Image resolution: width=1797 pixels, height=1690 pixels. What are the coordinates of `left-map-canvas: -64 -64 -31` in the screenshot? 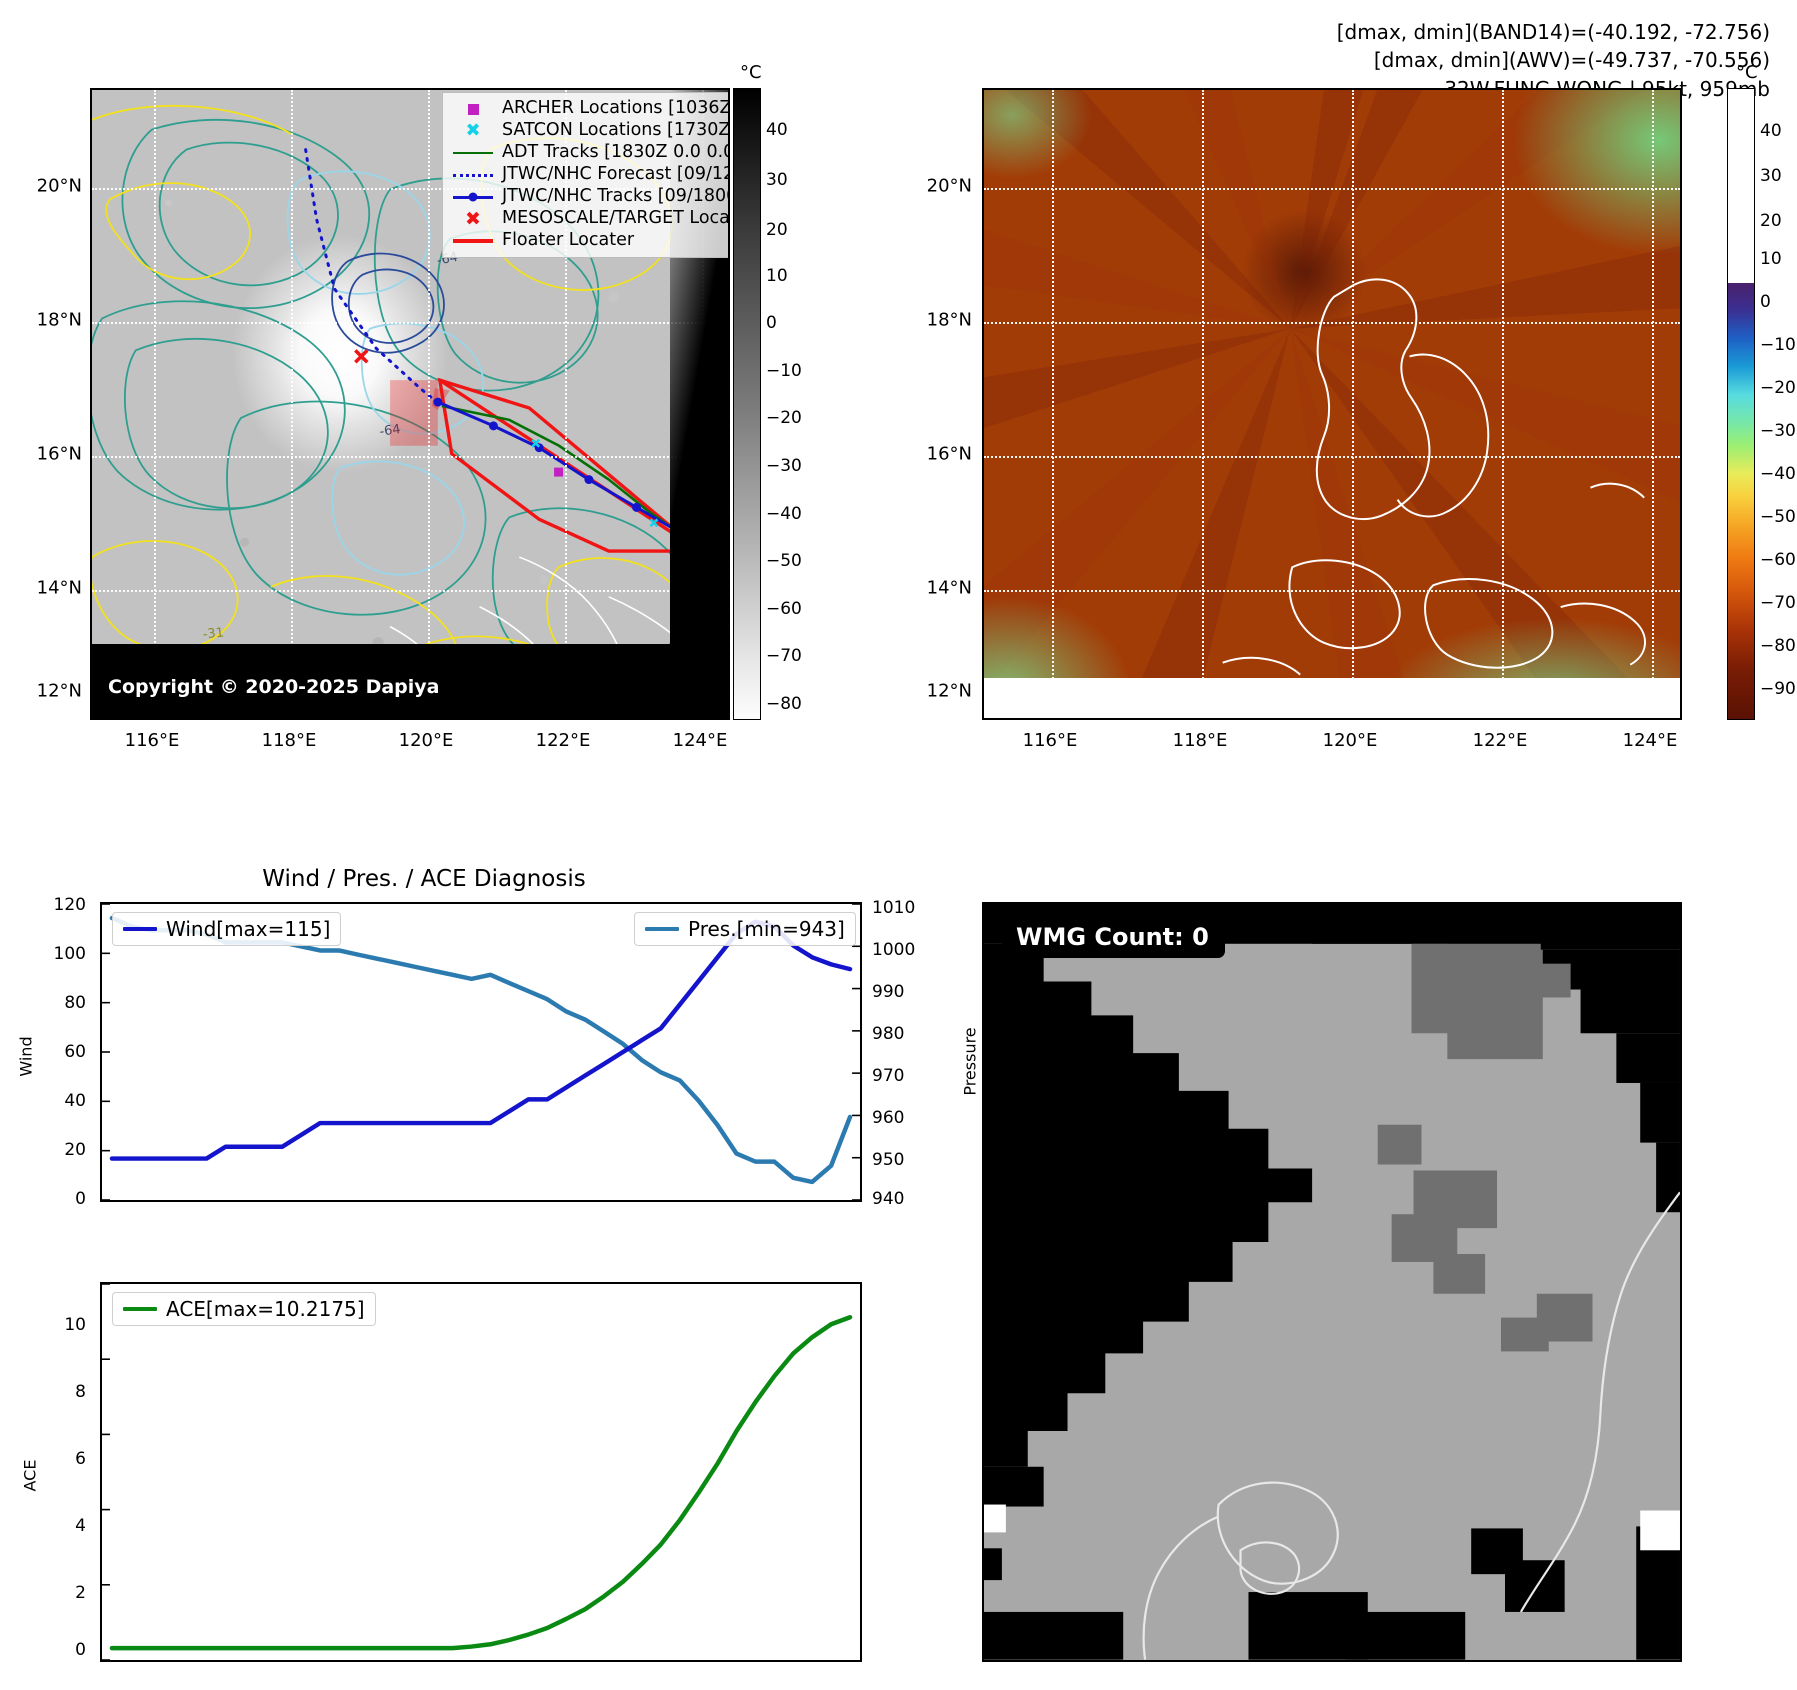 It's located at (410, 404).